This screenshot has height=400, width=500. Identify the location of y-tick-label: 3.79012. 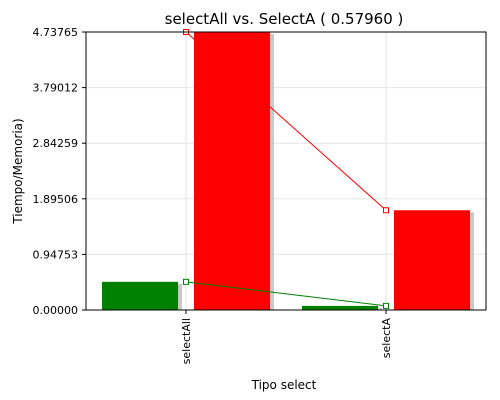
(56, 88).